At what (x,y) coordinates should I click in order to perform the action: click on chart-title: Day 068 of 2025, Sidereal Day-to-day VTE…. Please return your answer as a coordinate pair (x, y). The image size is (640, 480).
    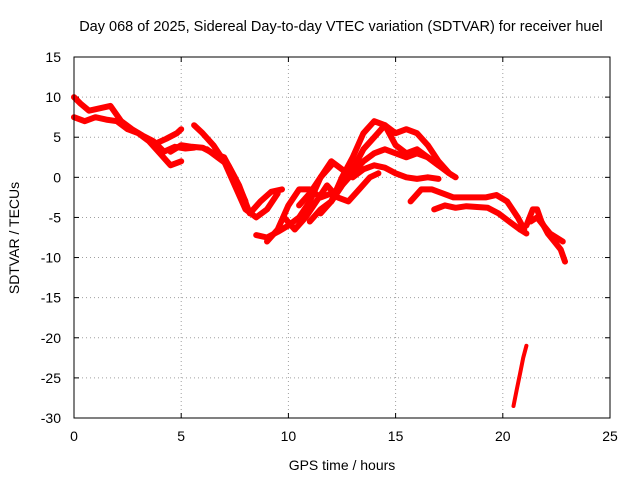
    Looking at the image, I should click on (341, 27).